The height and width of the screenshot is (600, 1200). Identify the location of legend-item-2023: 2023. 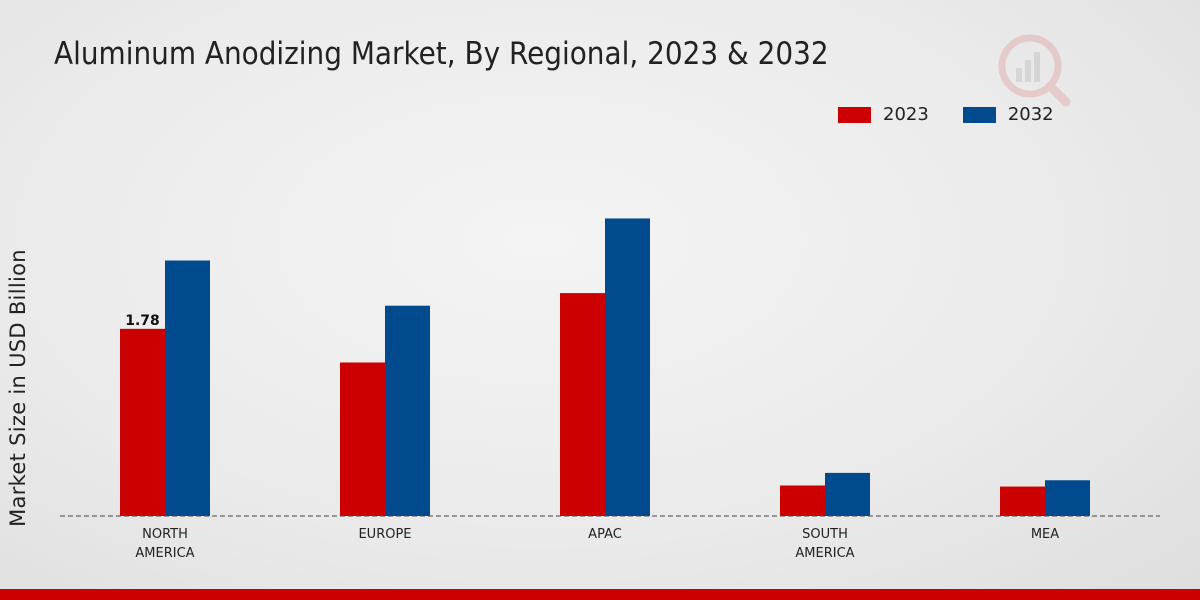
(883, 114).